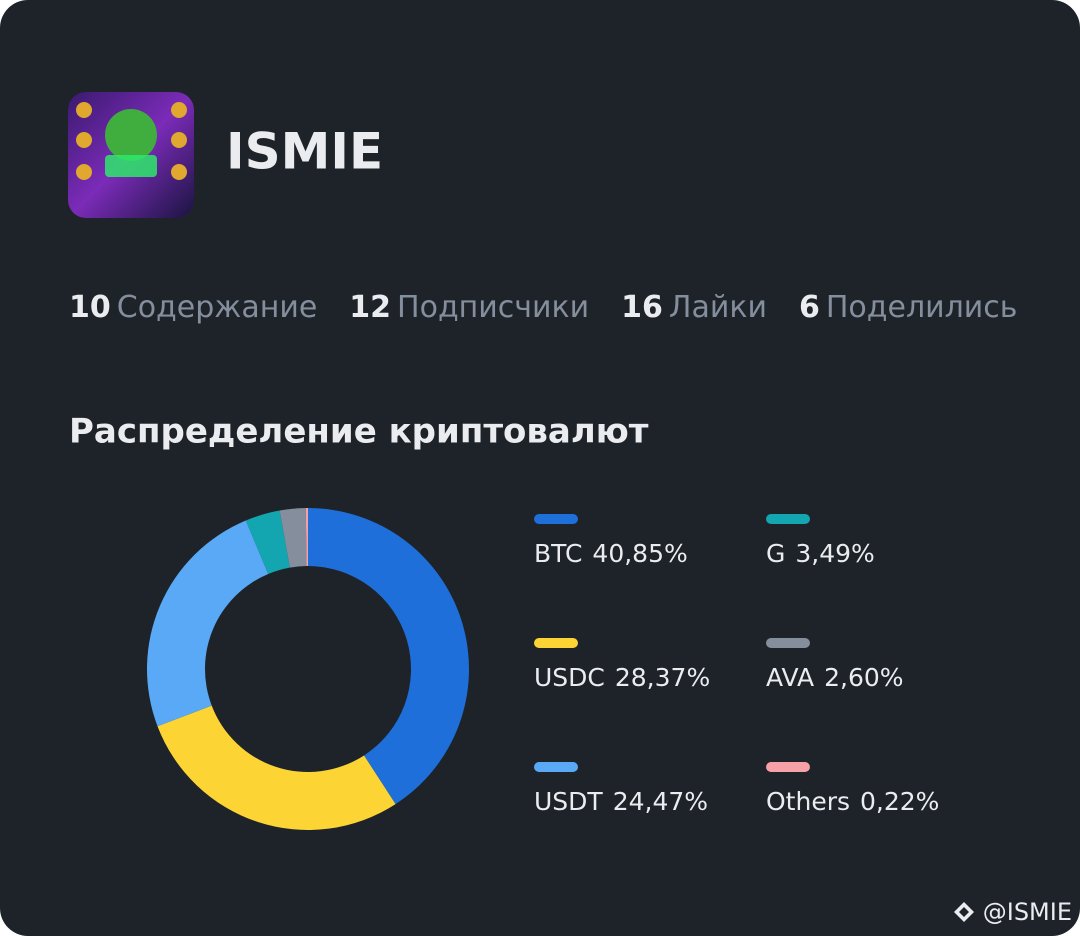 The width and height of the screenshot is (1080, 936). I want to click on stat-value: 12, so click(370, 307).